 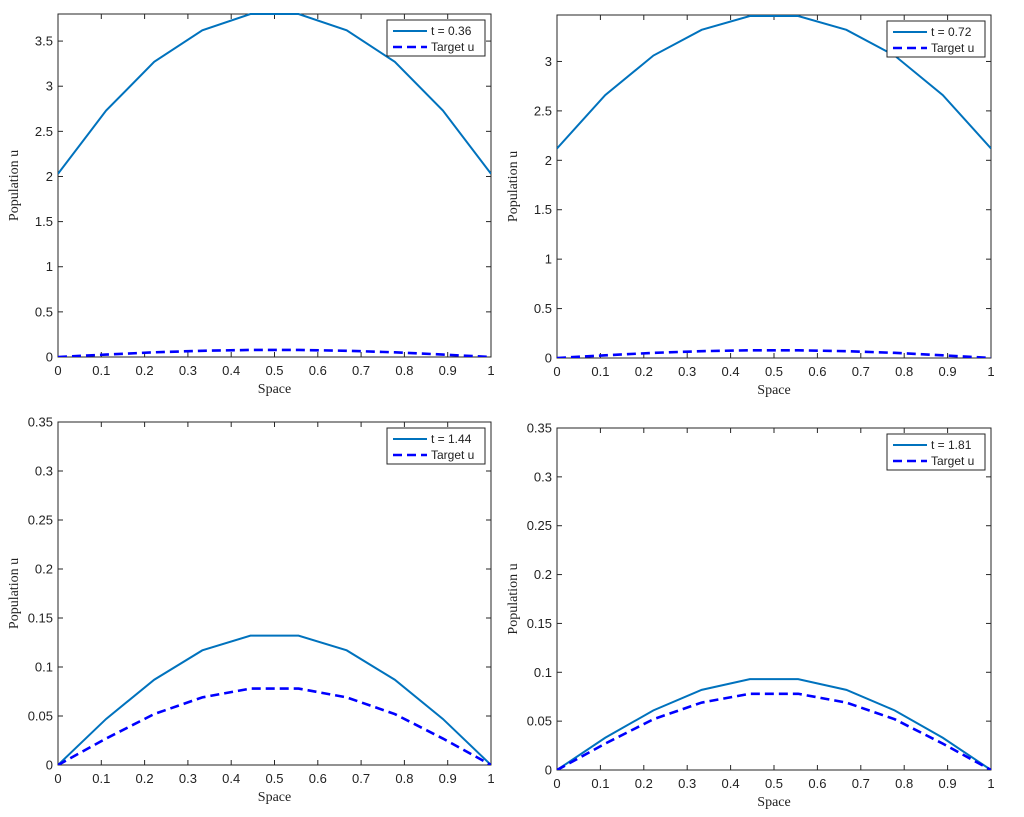 I want to click on legend-label: t = 1.44, so click(x=451, y=439).